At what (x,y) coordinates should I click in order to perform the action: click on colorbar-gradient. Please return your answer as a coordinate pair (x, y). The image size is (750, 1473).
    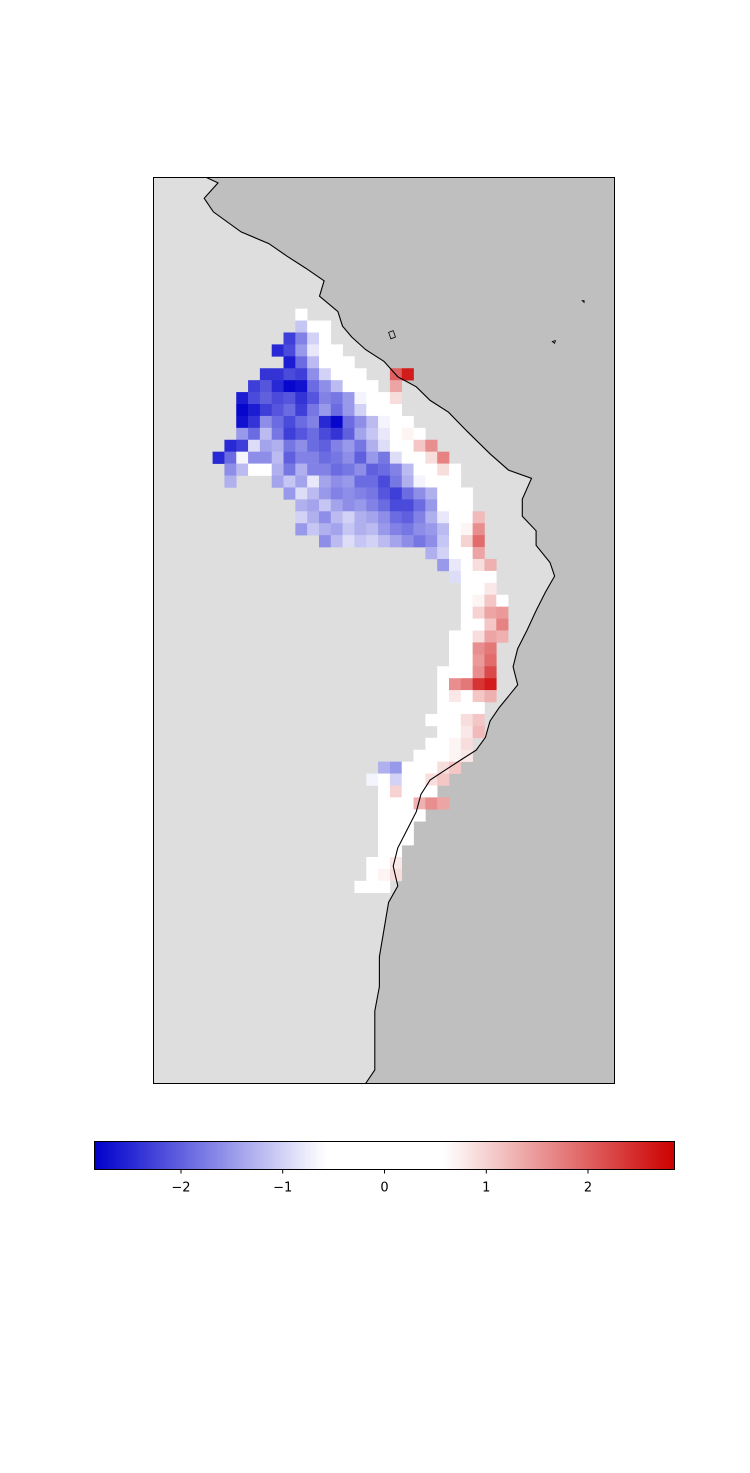
    Looking at the image, I should click on (384, 1155).